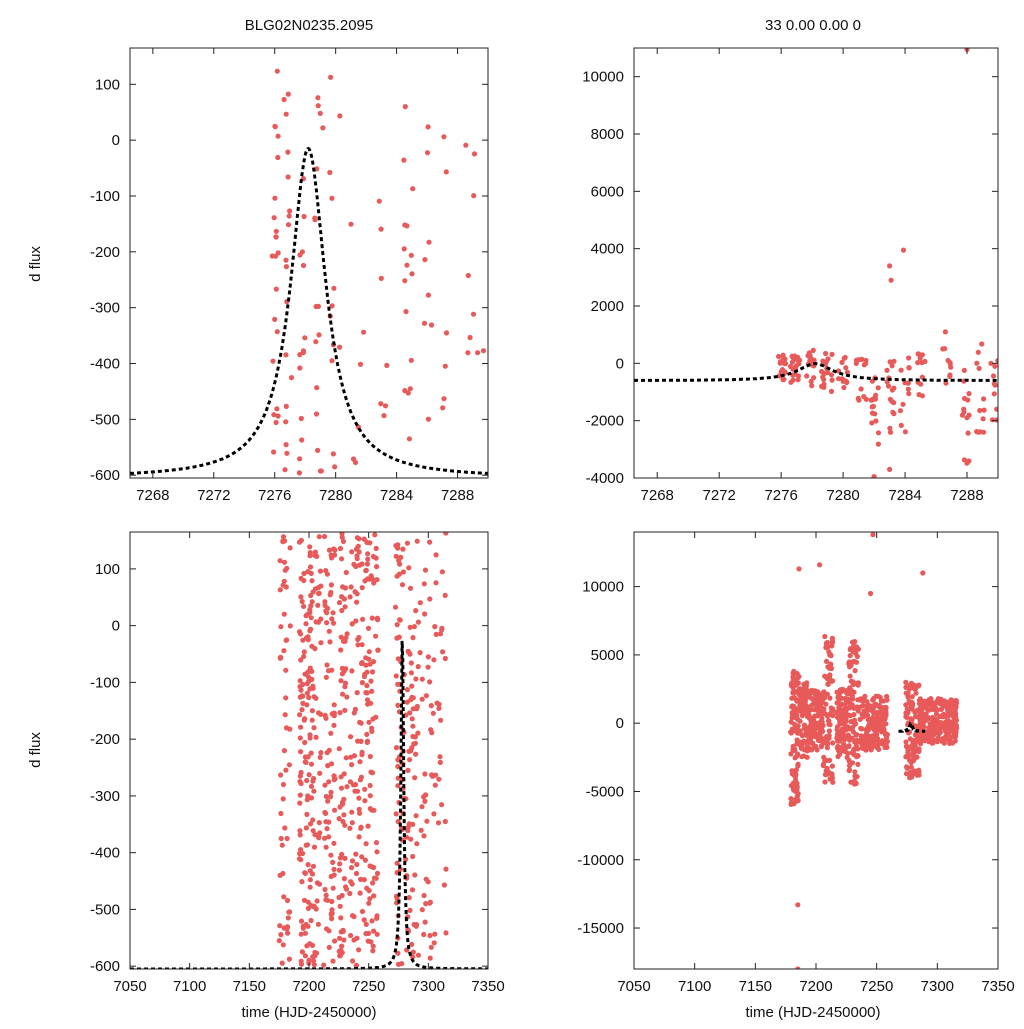 This screenshot has width=1024, height=1029. I want to click on y-tick-label: -2000, so click(605, 421).